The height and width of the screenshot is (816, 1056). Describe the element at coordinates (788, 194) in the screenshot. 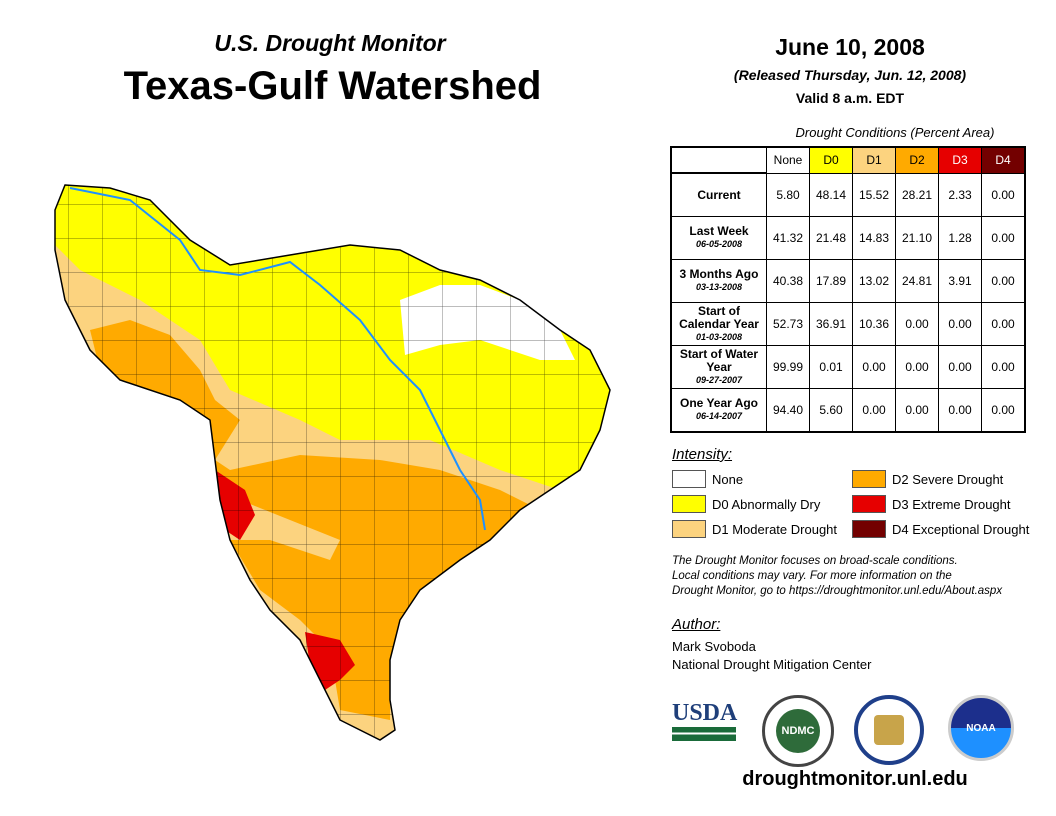

I see `table-cell: 5.80` at that location.